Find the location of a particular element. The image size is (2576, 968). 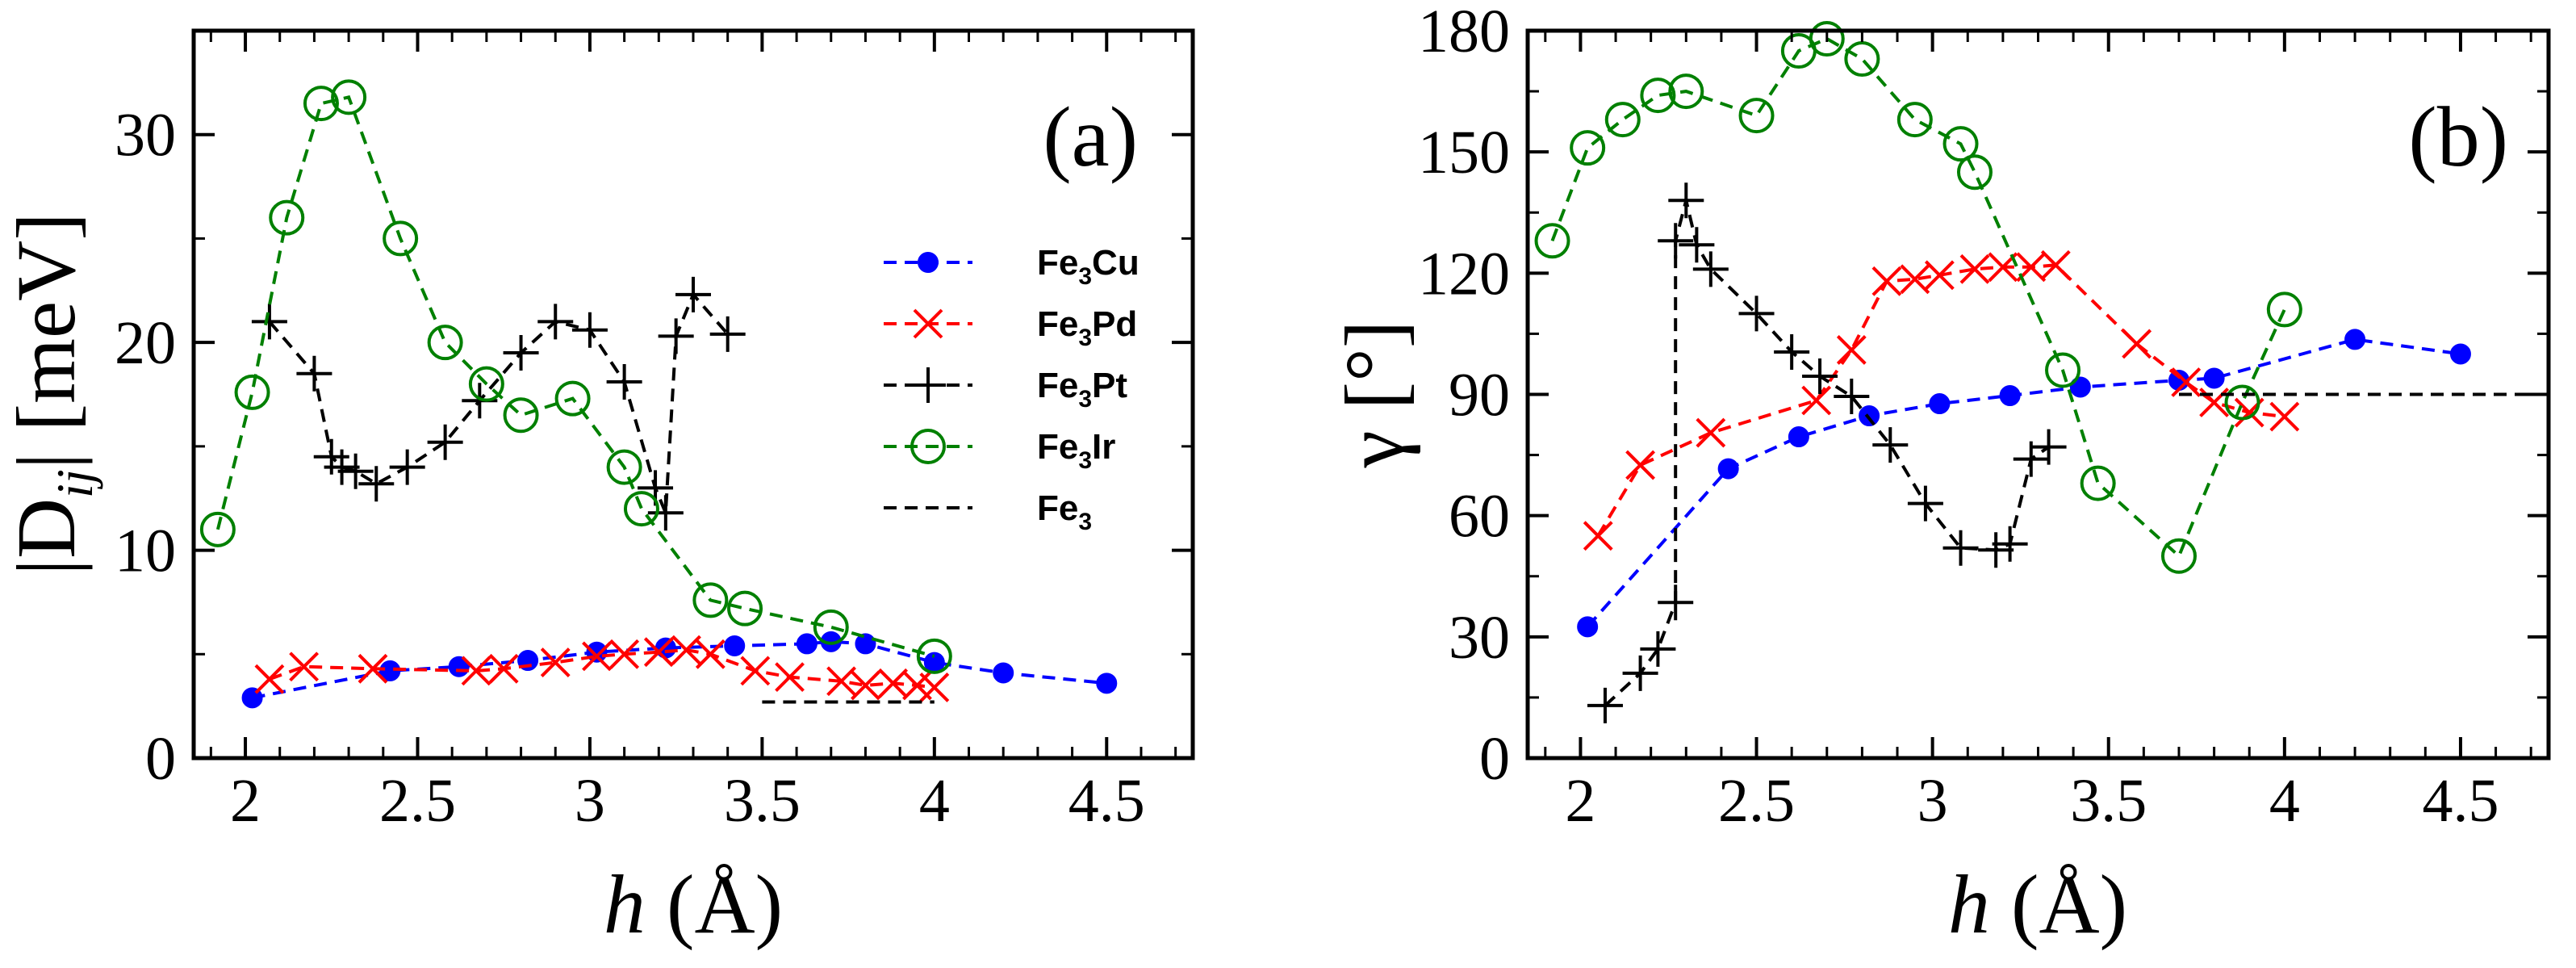

legend-entry-fe3pd-label: Fe3Pd is located at coordinates (1087, 327).